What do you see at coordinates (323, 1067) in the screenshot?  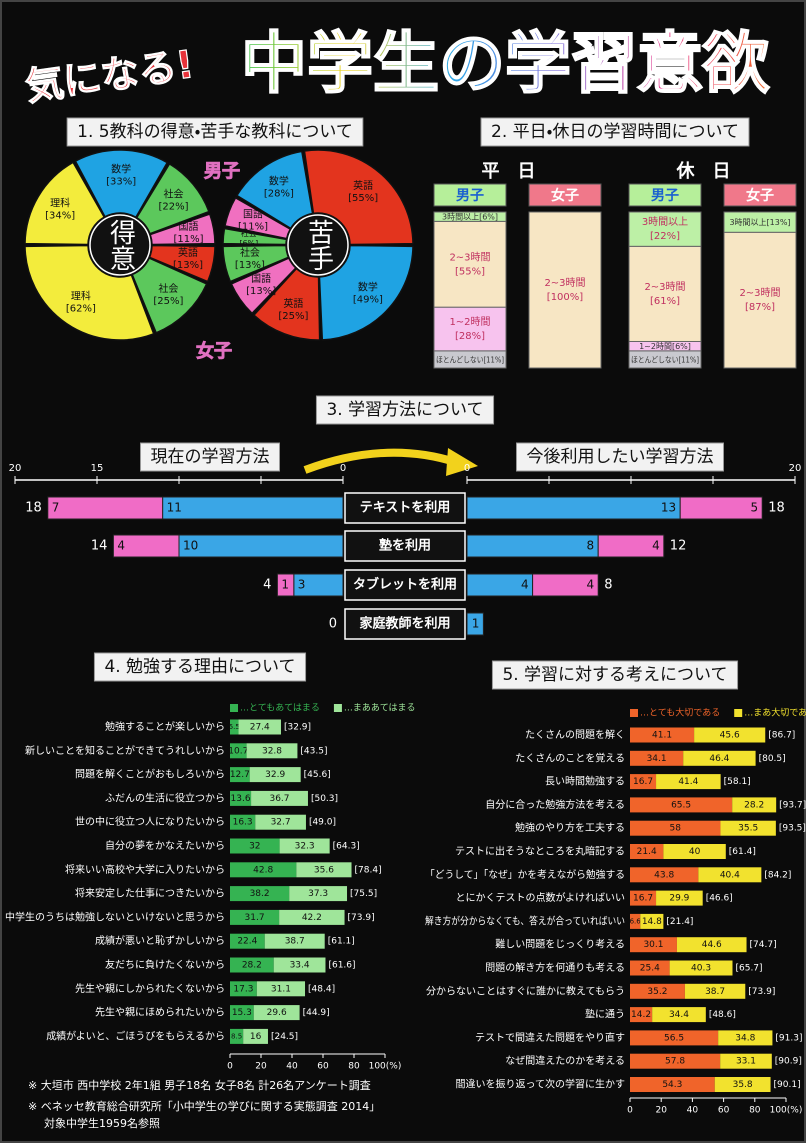 I see `x-tick-label: 60` at bounding box center [323, 1067].